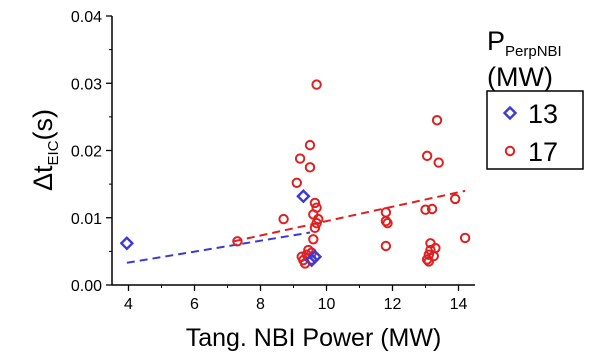 This screenshot has height=360, width=595. I want to click on x-tick-label: 10, so click(327, 304).